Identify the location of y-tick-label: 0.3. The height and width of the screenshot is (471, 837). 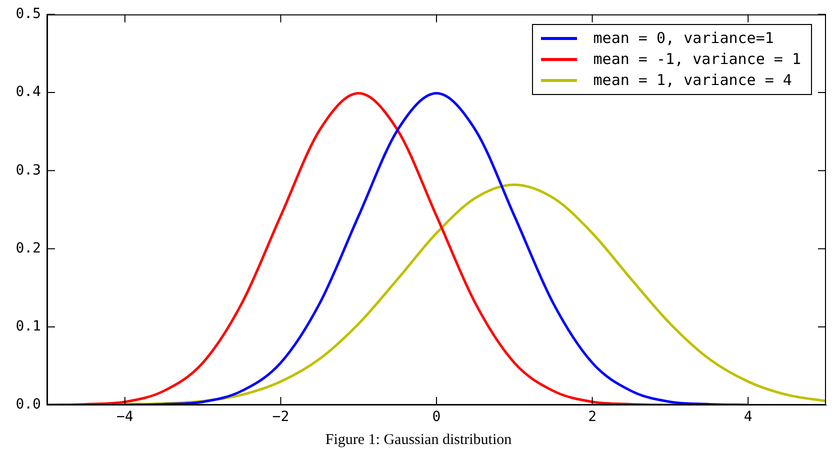
(28, 170).